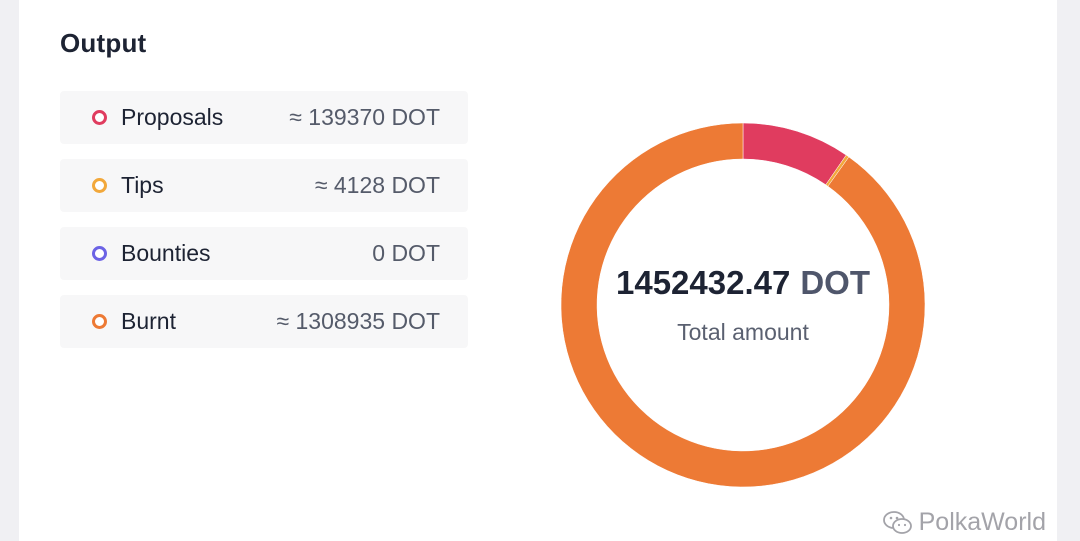 The width and height of the screenshot is (1080, 541). What do you see at coordinates (148, 321) in the screenshot?
I see `legend-label: Burnt` at bounding box center [148, 321].